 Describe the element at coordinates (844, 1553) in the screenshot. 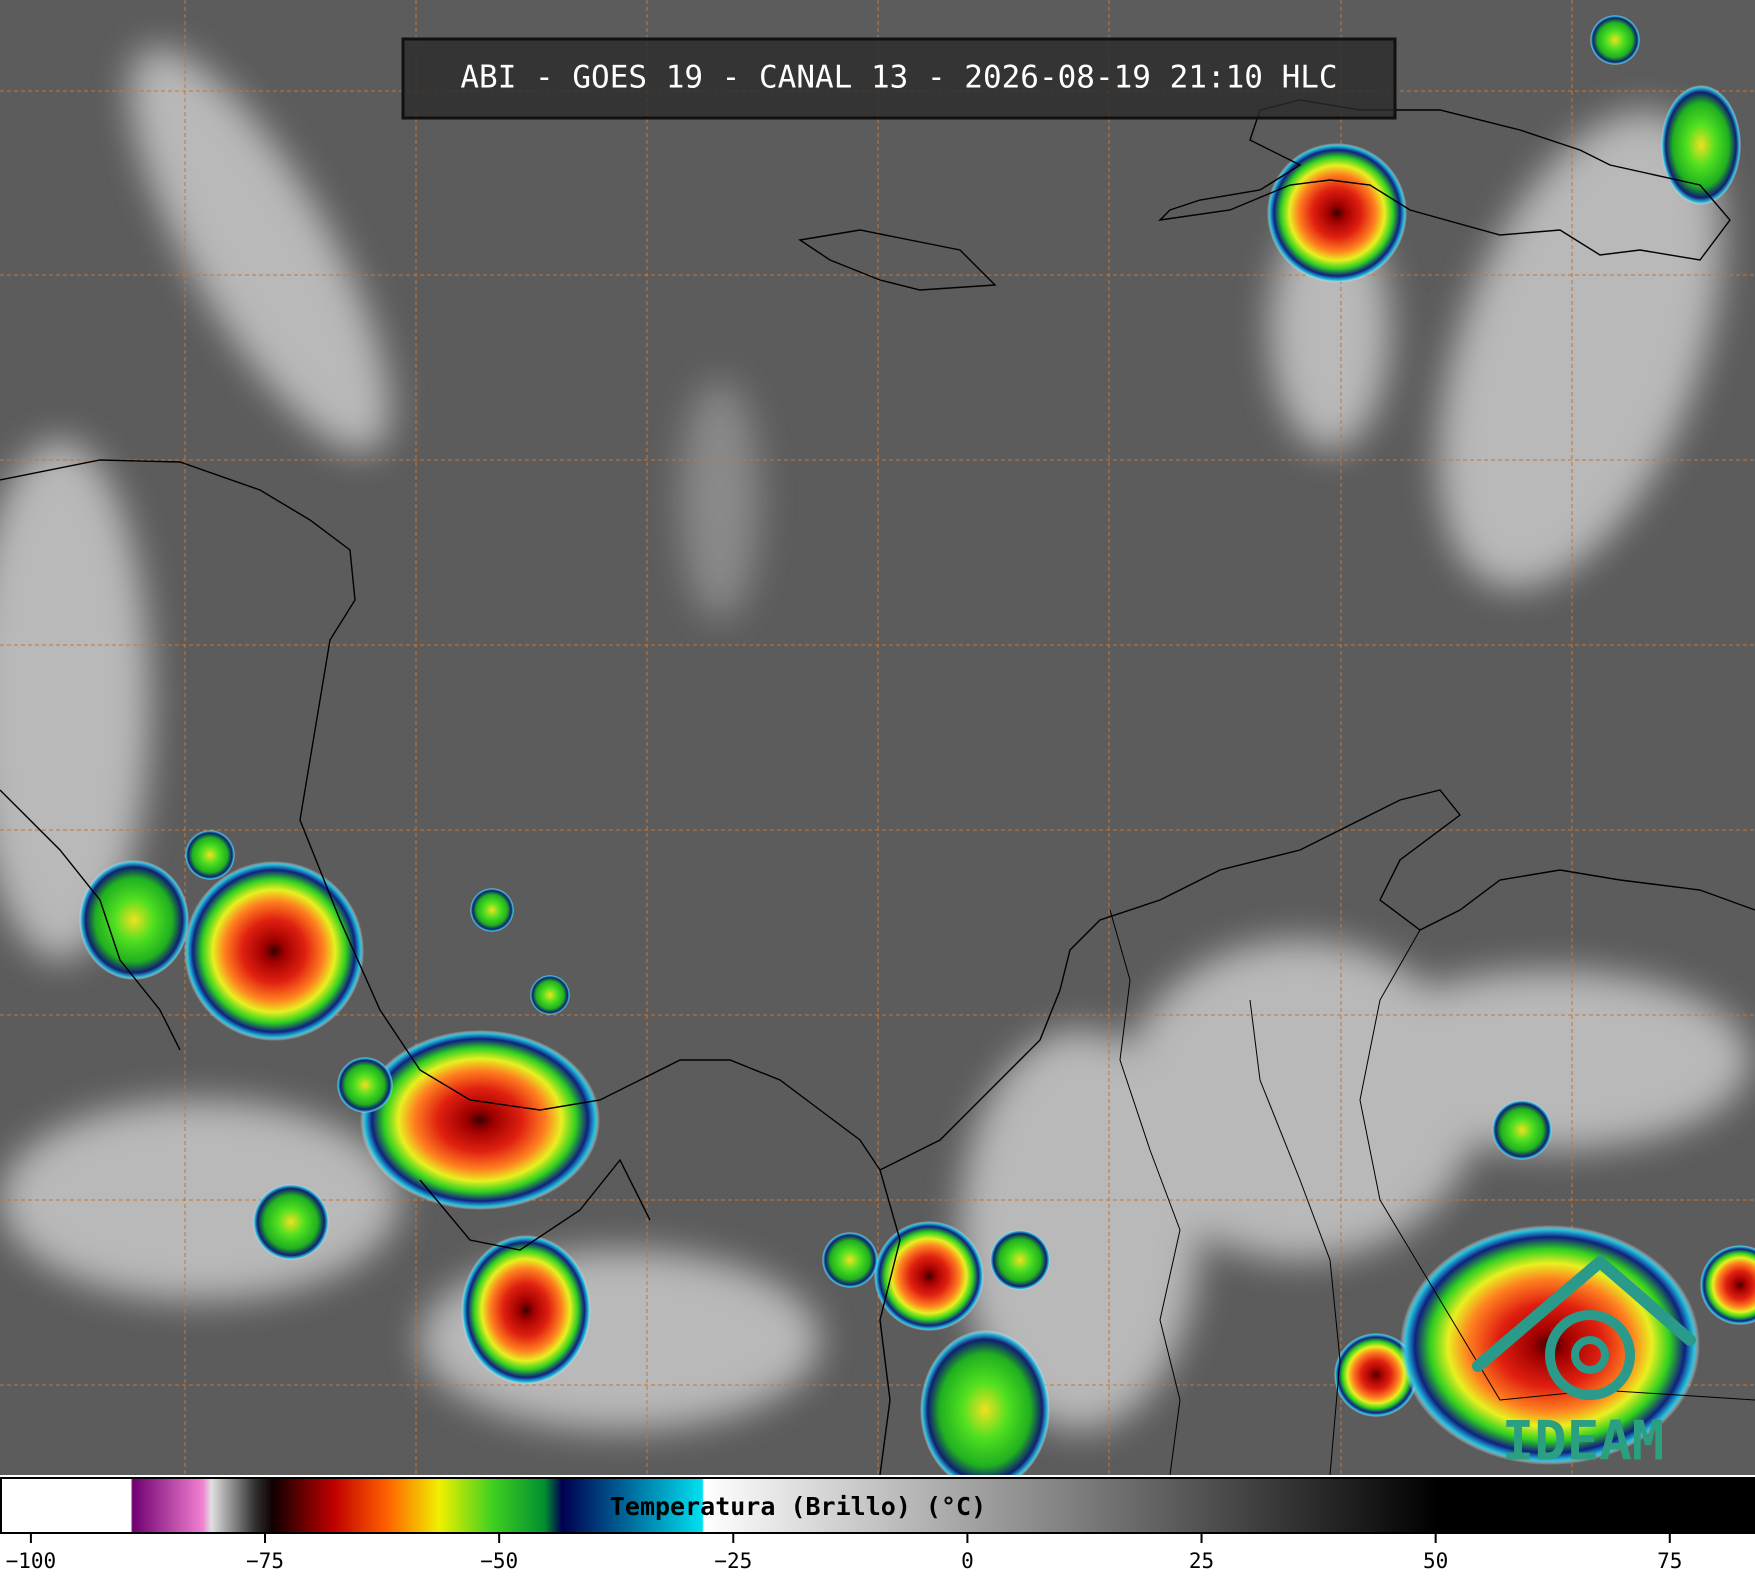

I see `colorbar-axis: −100 −75 −50 −25 0 25 50 75` at that location.